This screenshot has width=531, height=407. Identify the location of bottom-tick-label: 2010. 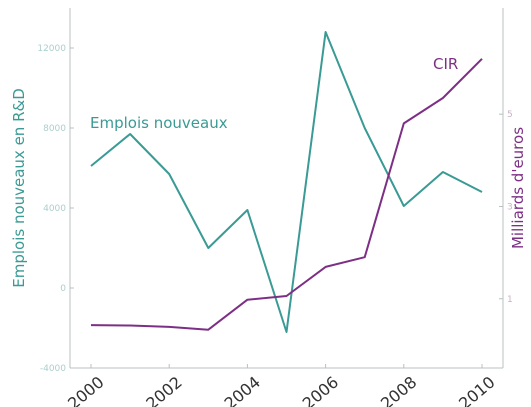
(476, 390).